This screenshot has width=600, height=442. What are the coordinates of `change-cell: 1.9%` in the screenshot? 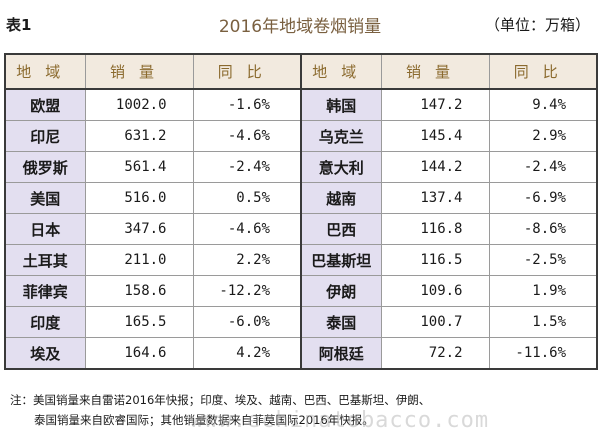 It's located at (543, 291).